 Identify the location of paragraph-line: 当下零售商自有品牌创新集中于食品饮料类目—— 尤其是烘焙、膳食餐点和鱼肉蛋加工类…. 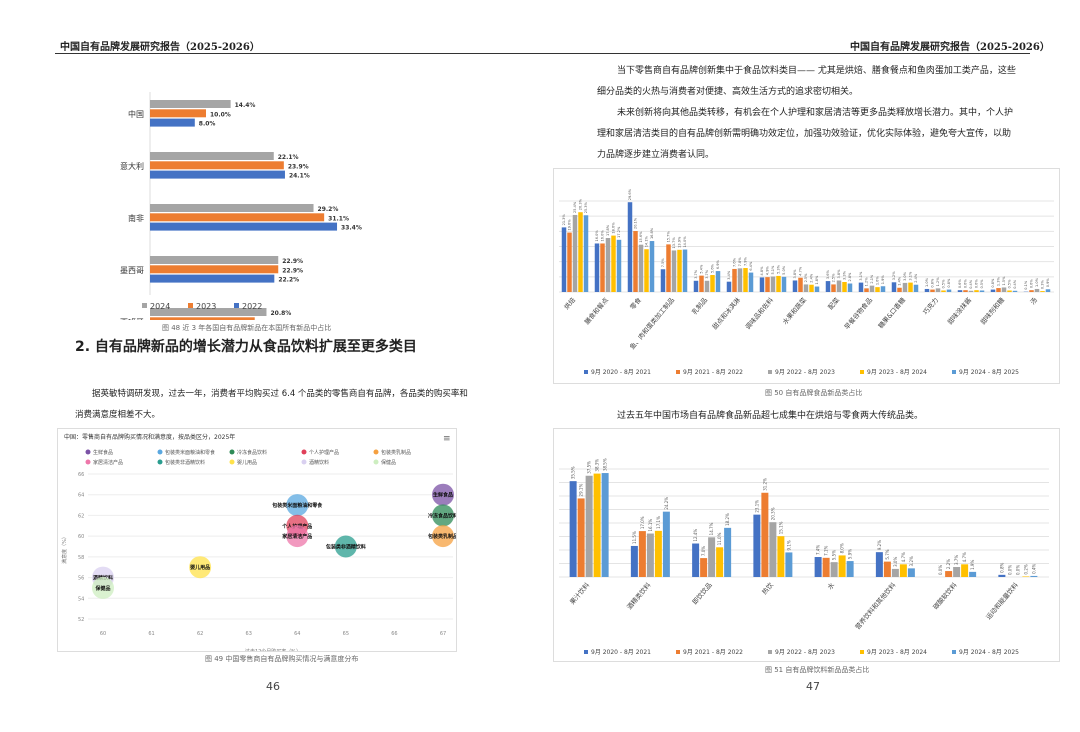
(816, 71).